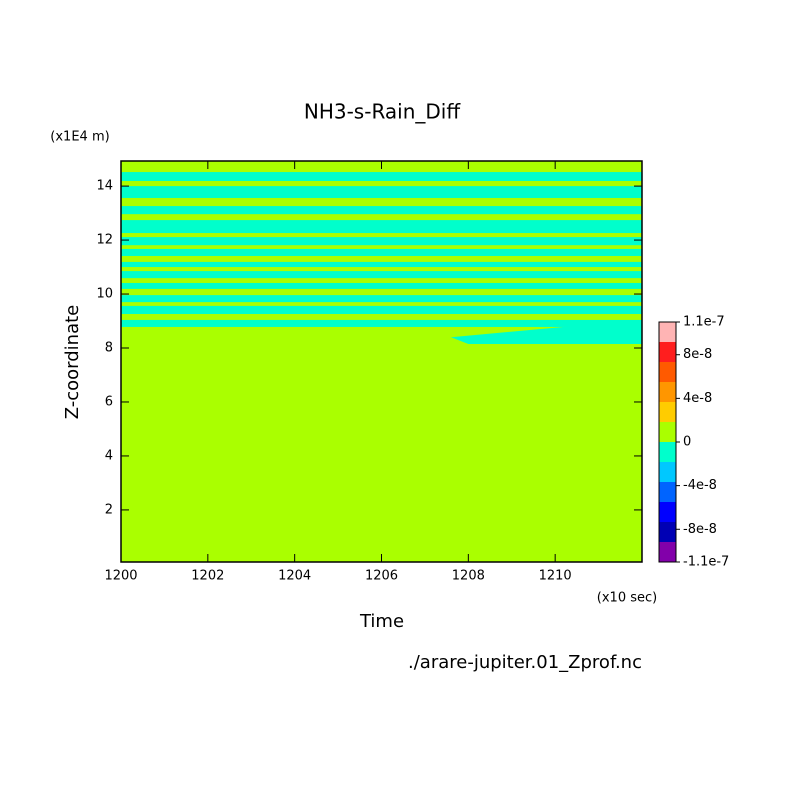 The image size is (804, 804). Describe the element at coordinates (109, 455) in the screenshot. I see `y-tick-label: 4` at that location.